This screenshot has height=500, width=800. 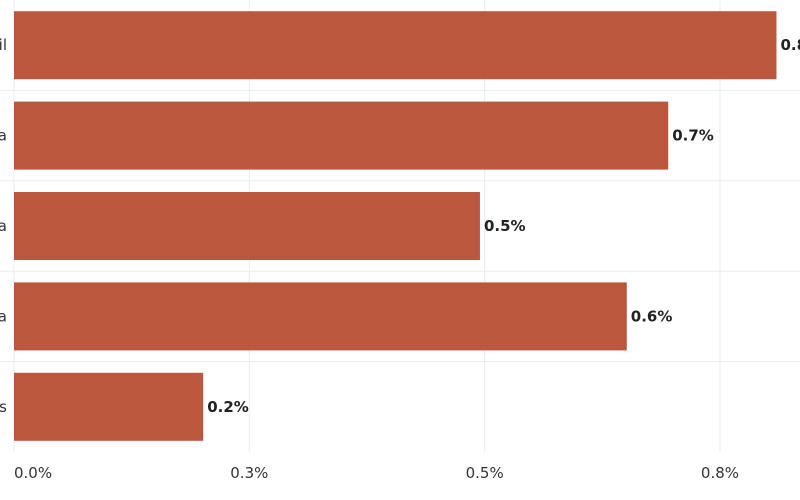 What do you see at coordinates (693, 136) in the screenshot?
I see `value-label: 0.7%` at bounding box center [693, 136].